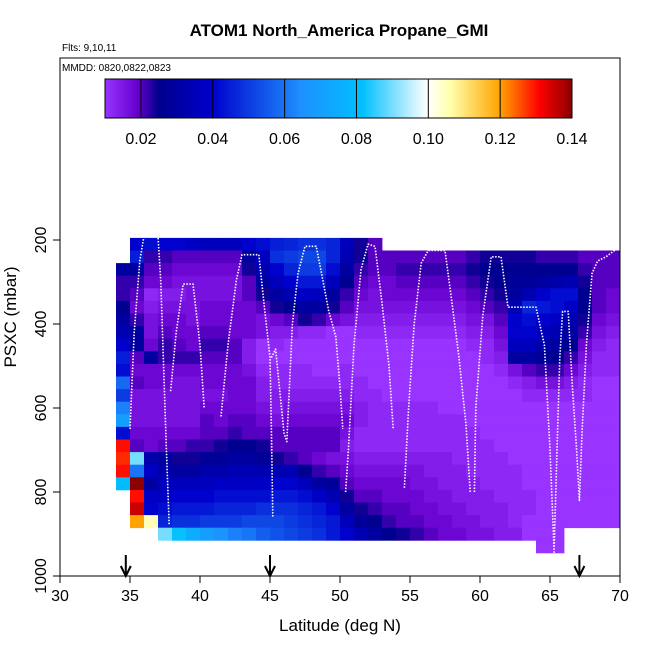 This screenshot has height=650, width=650. What do you see at coordinates (352, 567) in the screenshot?
I see `arrow-markers` at bounding box center [352, 567].